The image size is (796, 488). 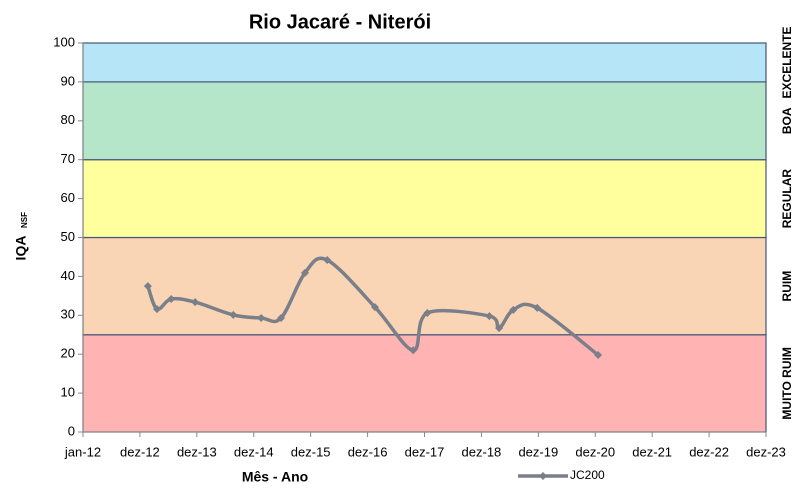 What do you see at coordinates (340, 22) in the screenshot?
I see `chart-title: Rio Jacaré - Niterói` at bounding box center [340, 22].